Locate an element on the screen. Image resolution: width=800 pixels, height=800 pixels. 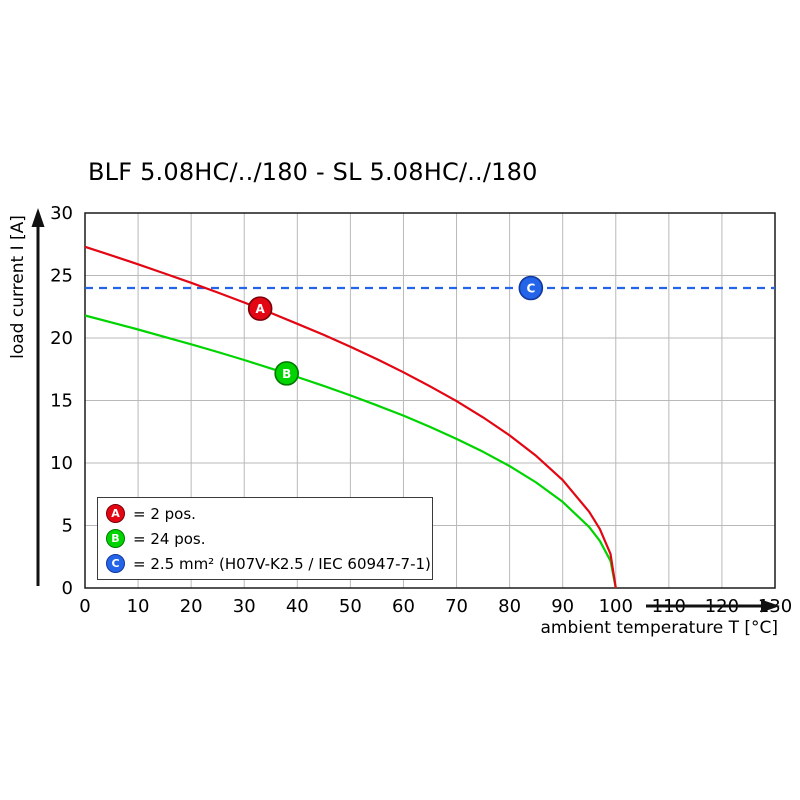
x-tick-label: 60 is located at coordinates (403, 606).